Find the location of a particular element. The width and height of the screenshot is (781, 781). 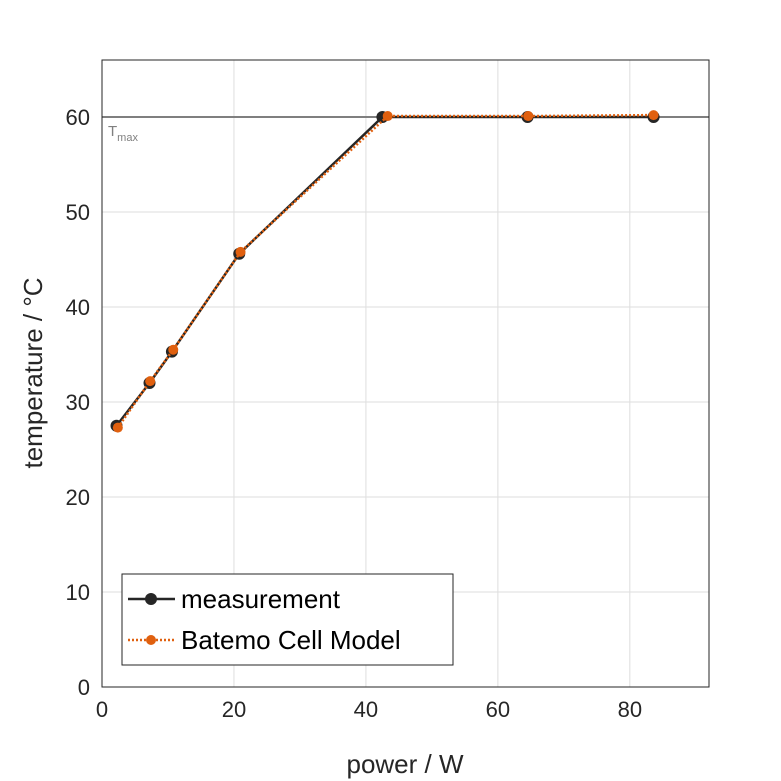

x-tick-label: 20 is located at coordinates (234, 709).